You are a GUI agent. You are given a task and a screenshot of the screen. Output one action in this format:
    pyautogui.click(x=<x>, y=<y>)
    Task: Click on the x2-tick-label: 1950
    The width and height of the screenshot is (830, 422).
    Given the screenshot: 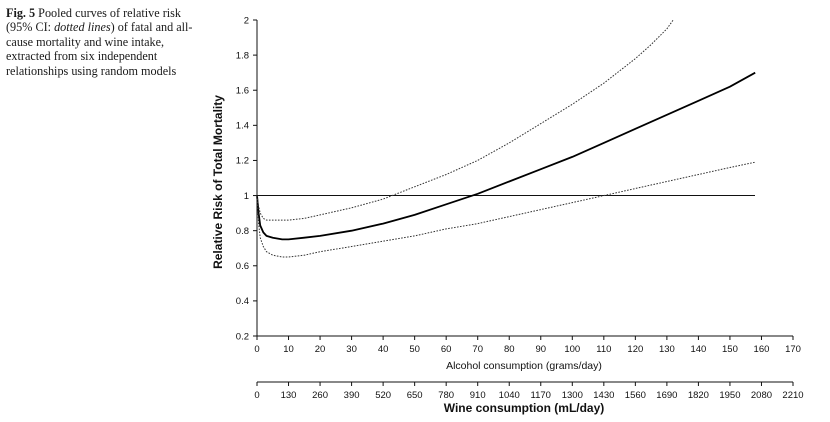 What is the action you would take?
    pyautogui.click(x=729, y=395)
    